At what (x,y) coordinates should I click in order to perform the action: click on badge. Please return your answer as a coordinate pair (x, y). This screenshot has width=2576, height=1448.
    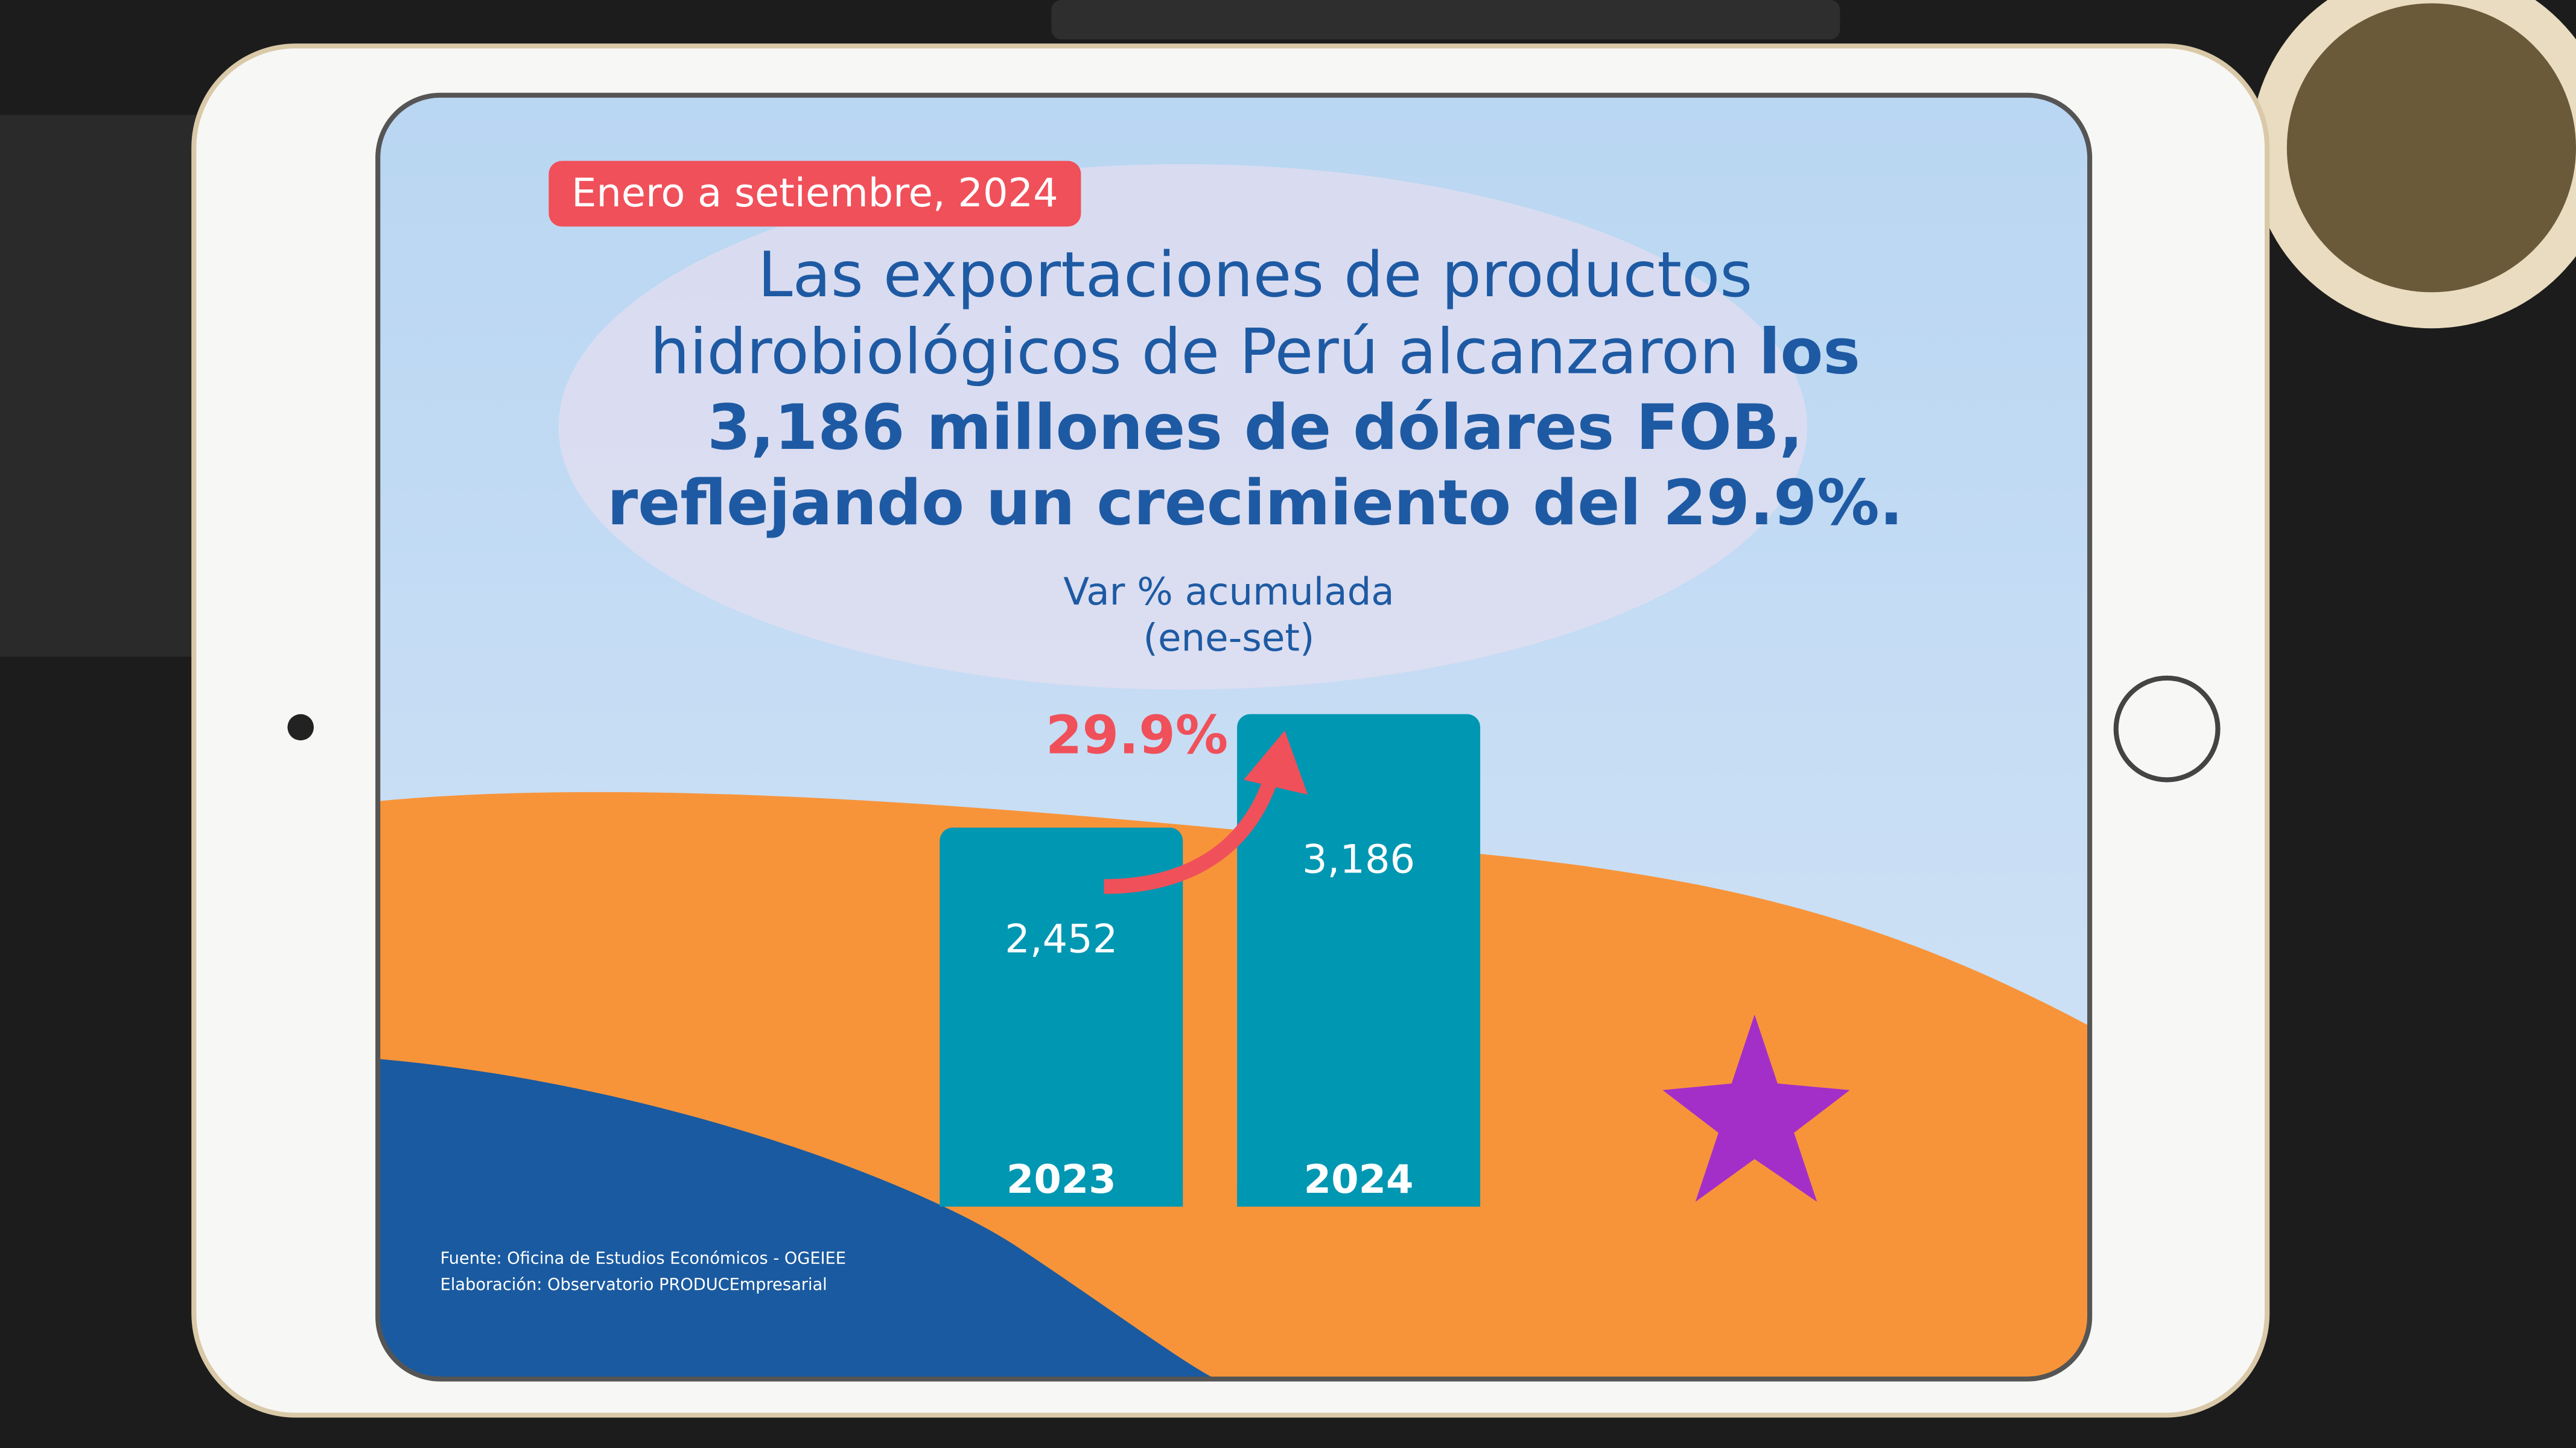
    Looking at the image, I should click on (815, 193).